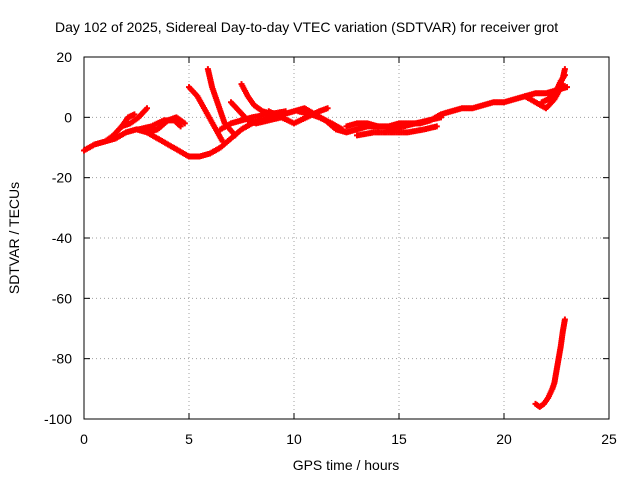 This screenshot has height=480, width=640. Describe the element at coordinates (58, 419) in the screenshot. I see `y-tick-label: -100` at that location.